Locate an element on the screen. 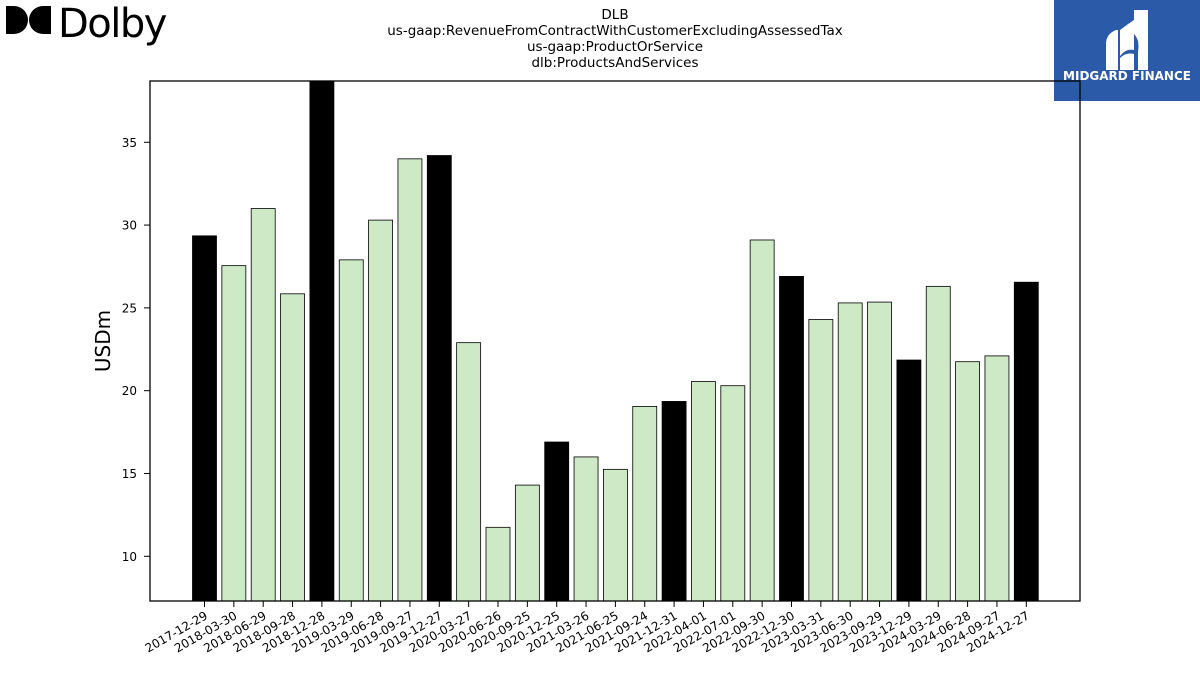 Image resolution: width=1200 pixels, height=675 pixels. y-tick-label: 35 is located at coordinates (129, 143).